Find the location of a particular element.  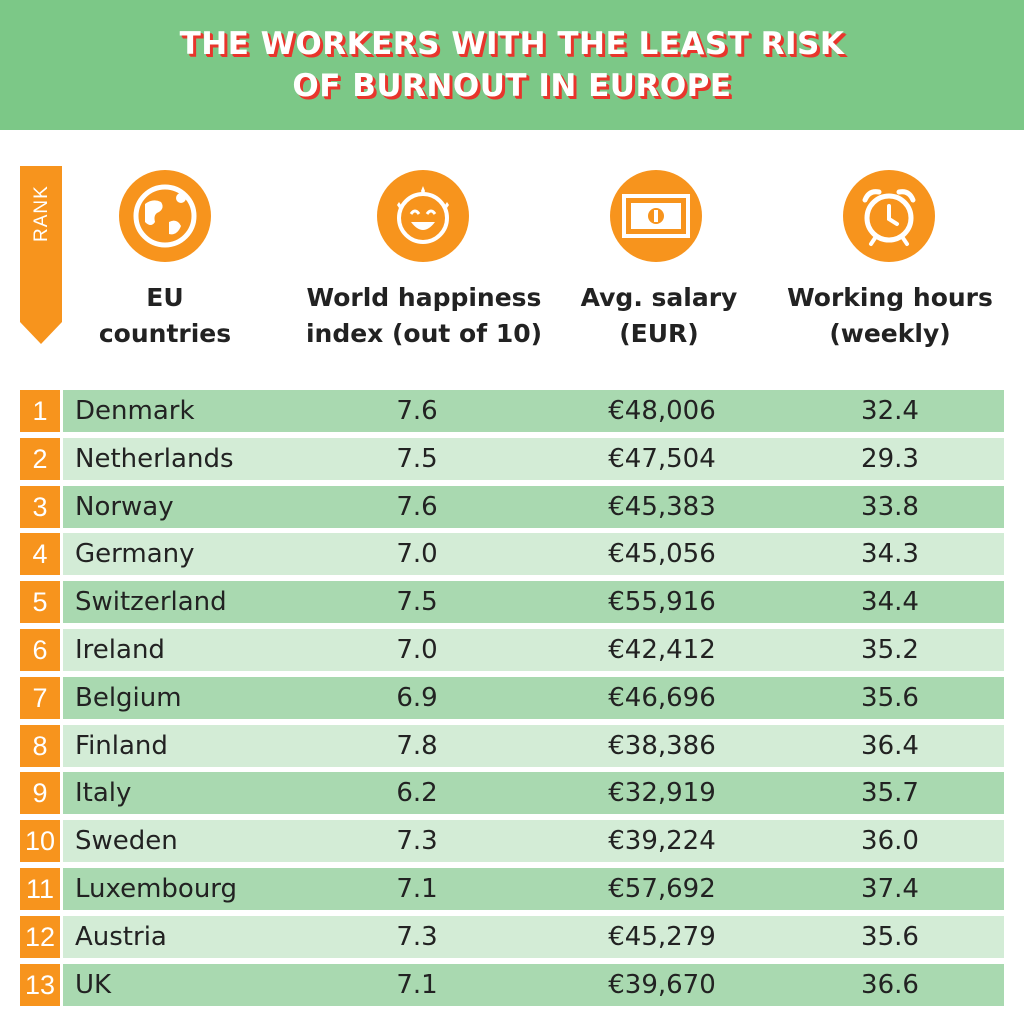

table-row: 11 Luxembourg 7.1 €57,692 37.4 is located at coordinates (512, 889).